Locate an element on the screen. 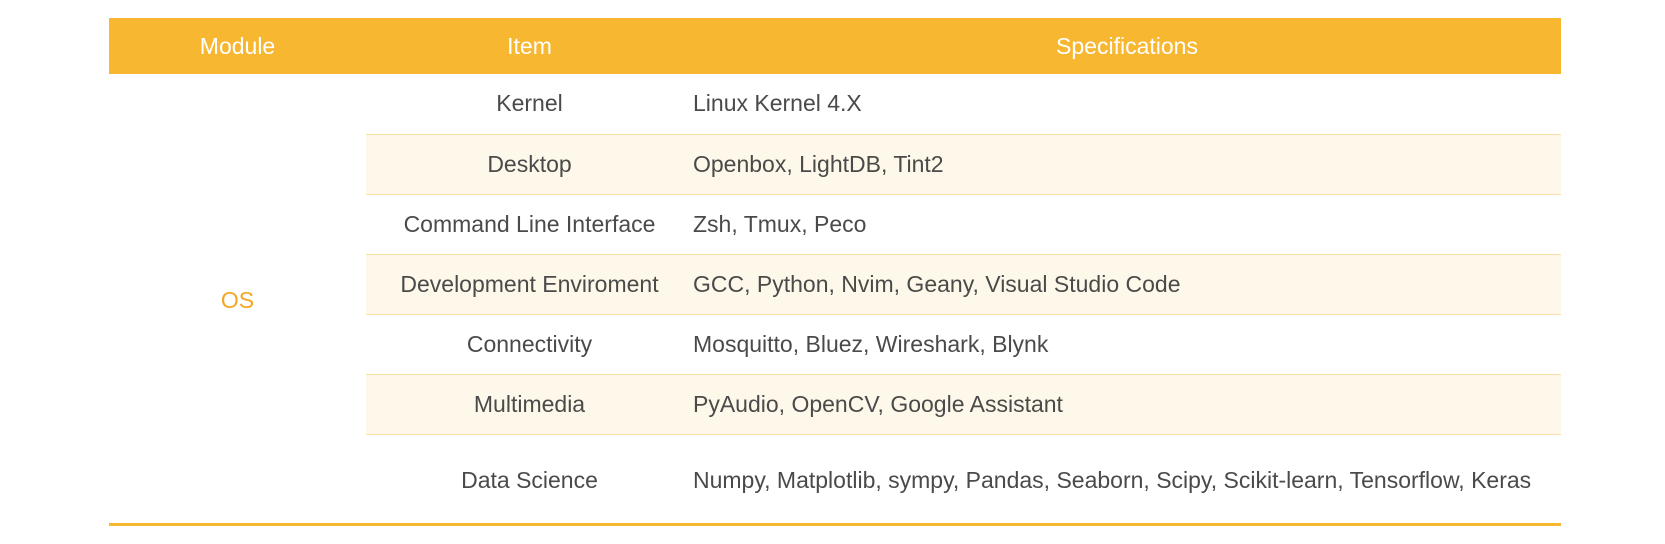 The image size is (1665, 544). table-bottom-rule is located at coordinates (835, 524).